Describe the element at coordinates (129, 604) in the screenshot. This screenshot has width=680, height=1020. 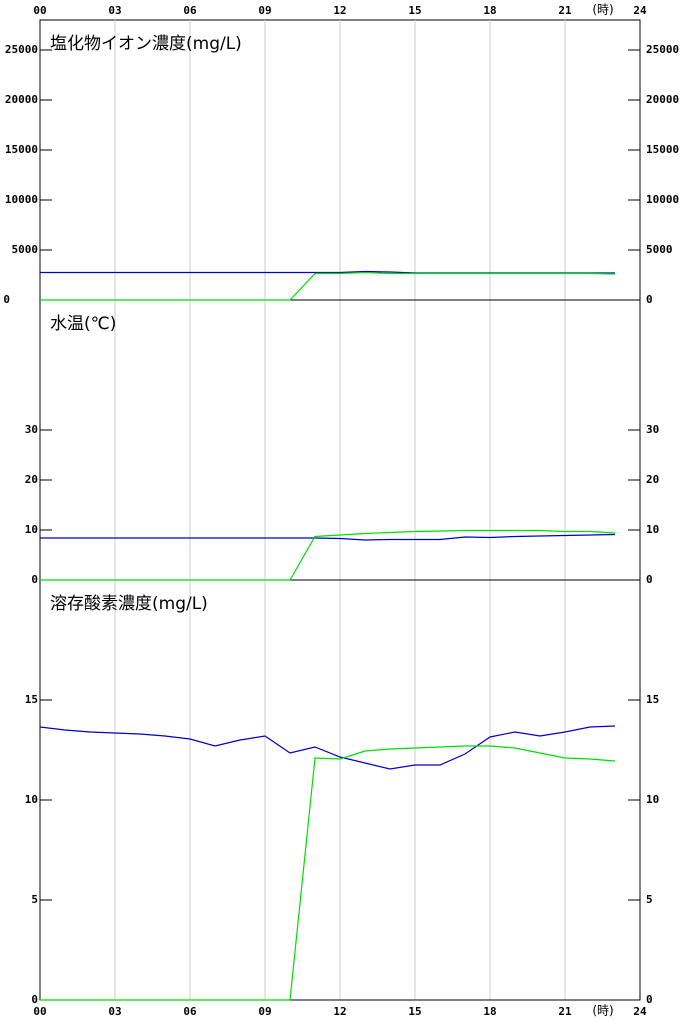
I see `panel-title: 溶存酸素濃度(mg/L)` at that location.